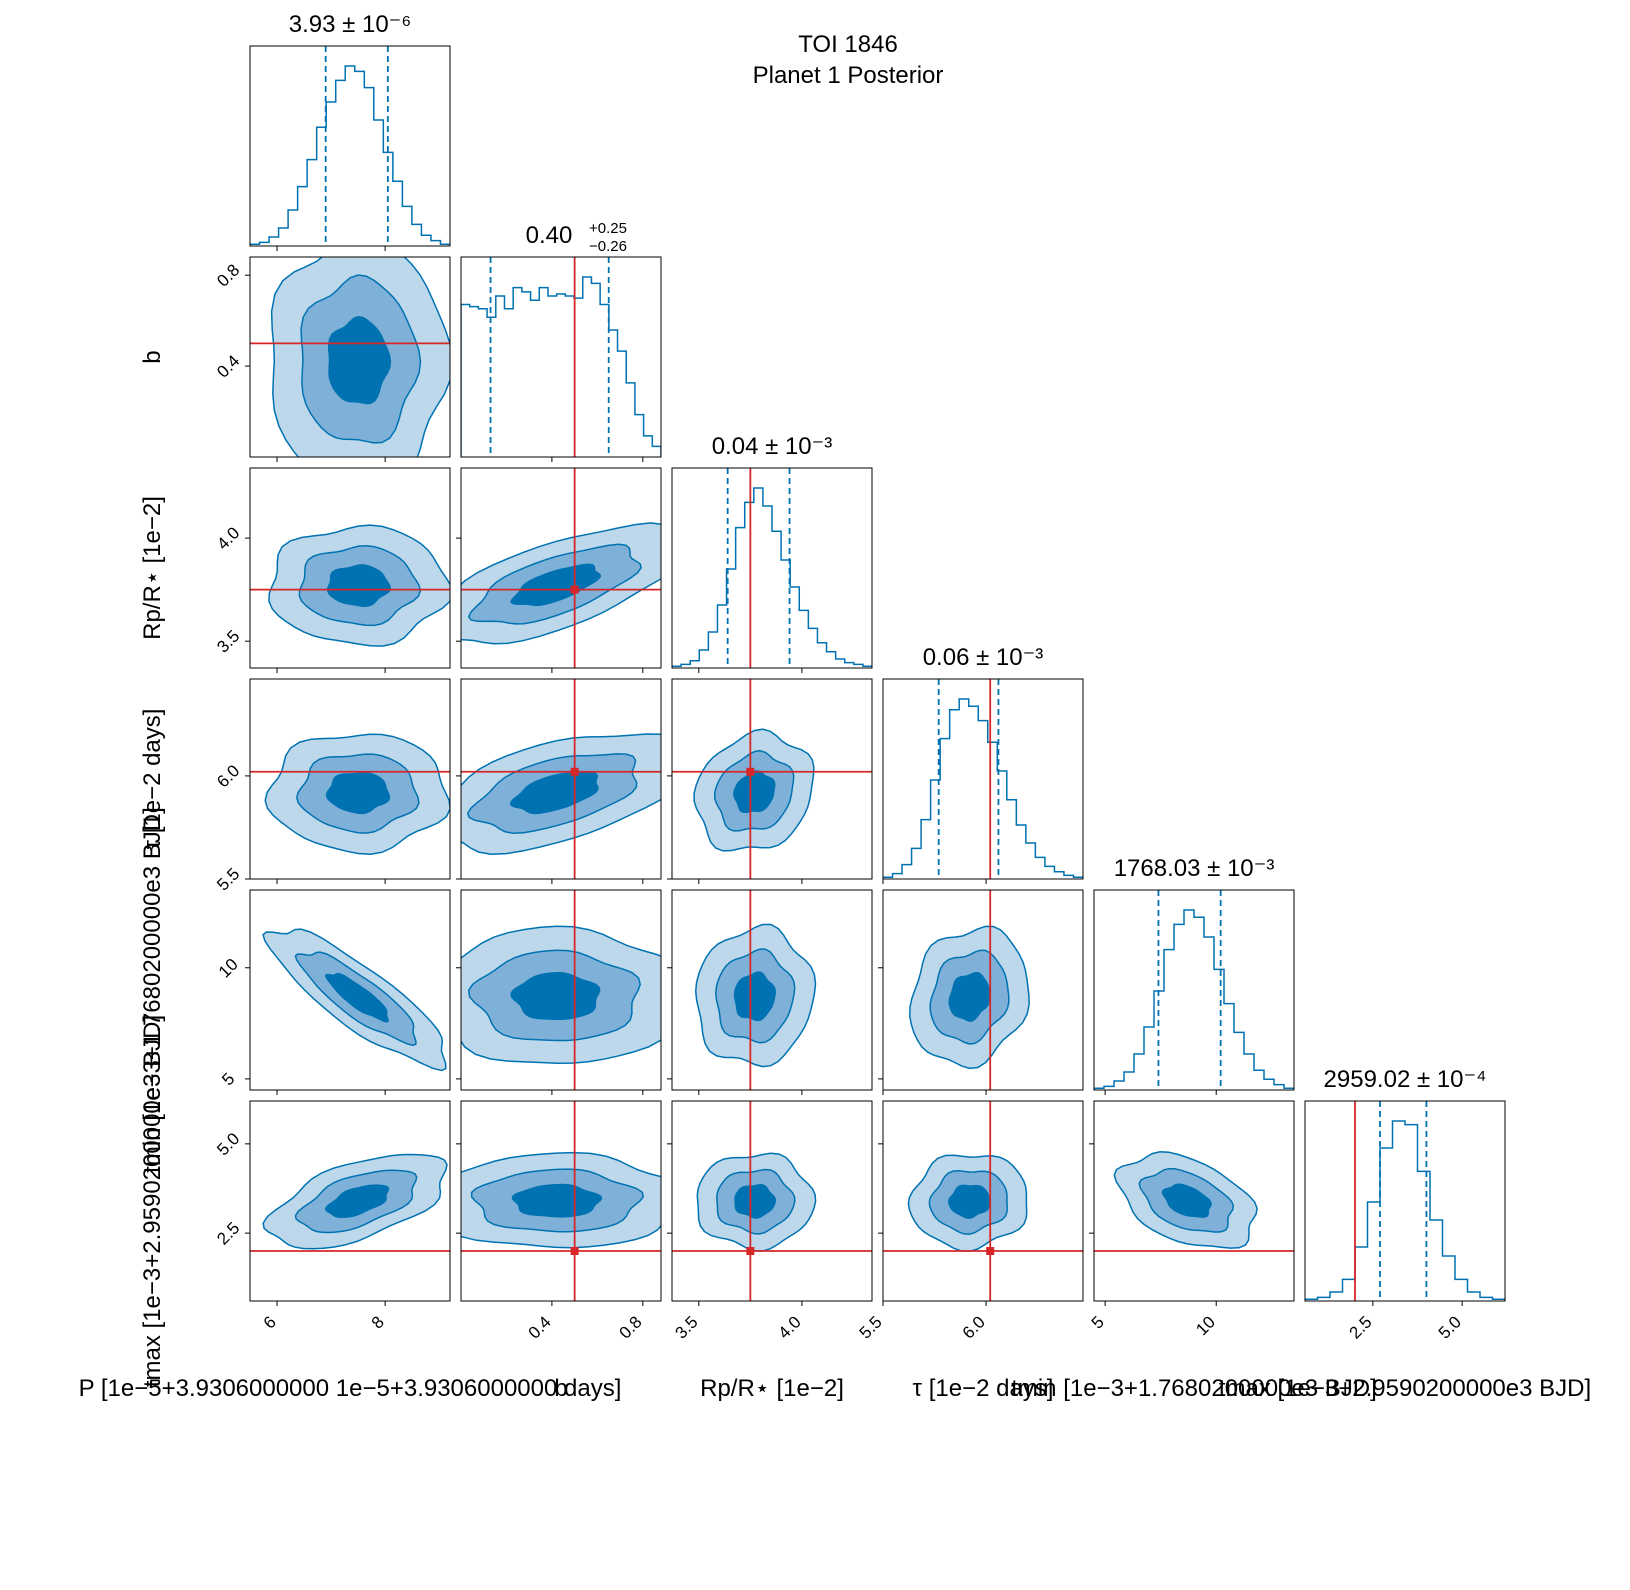  I want to click on y-tick-label-rp: 3.5, so click(228, 641).